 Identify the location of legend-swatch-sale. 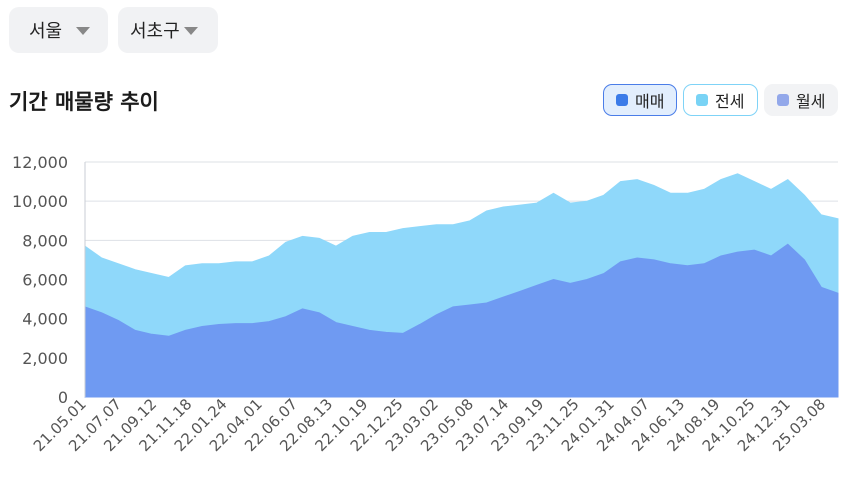
(622, 100).